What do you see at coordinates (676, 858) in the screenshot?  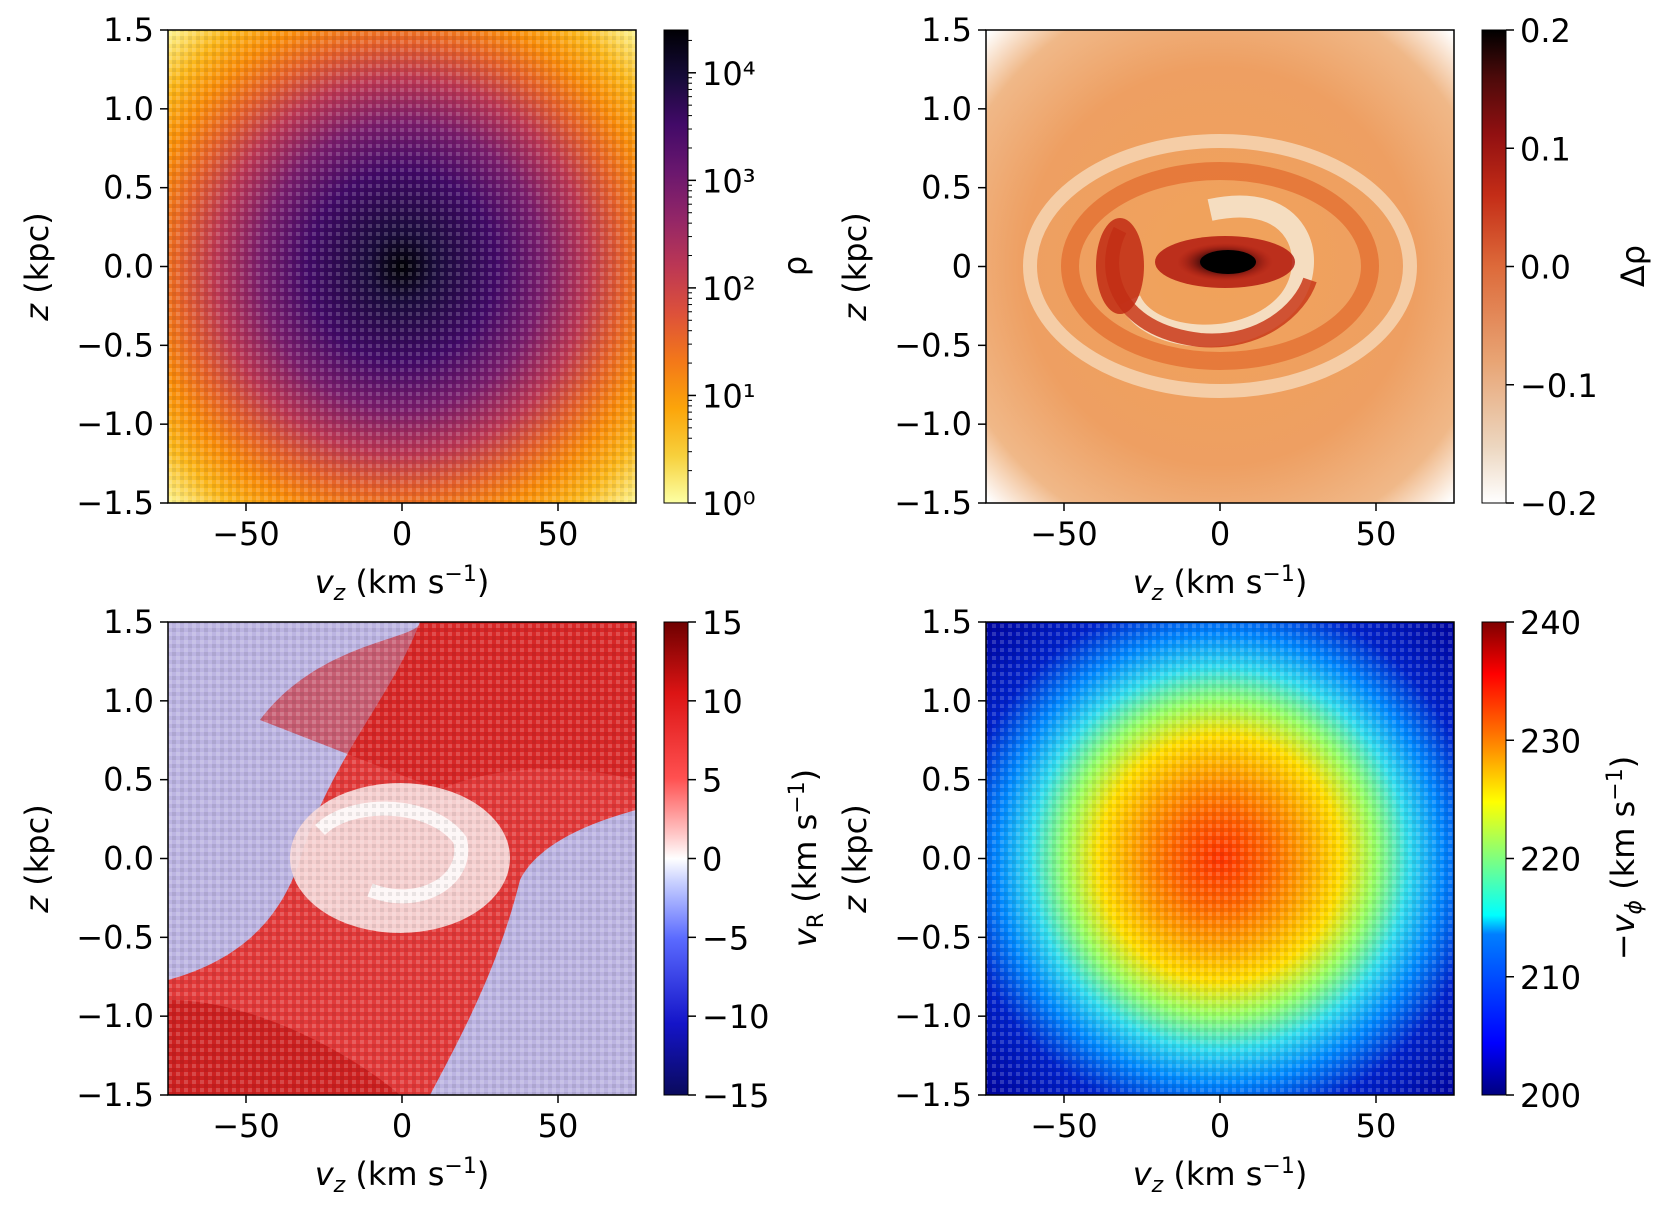 I see `colorbar-radial-velocity` at bounding box center [676, 858].